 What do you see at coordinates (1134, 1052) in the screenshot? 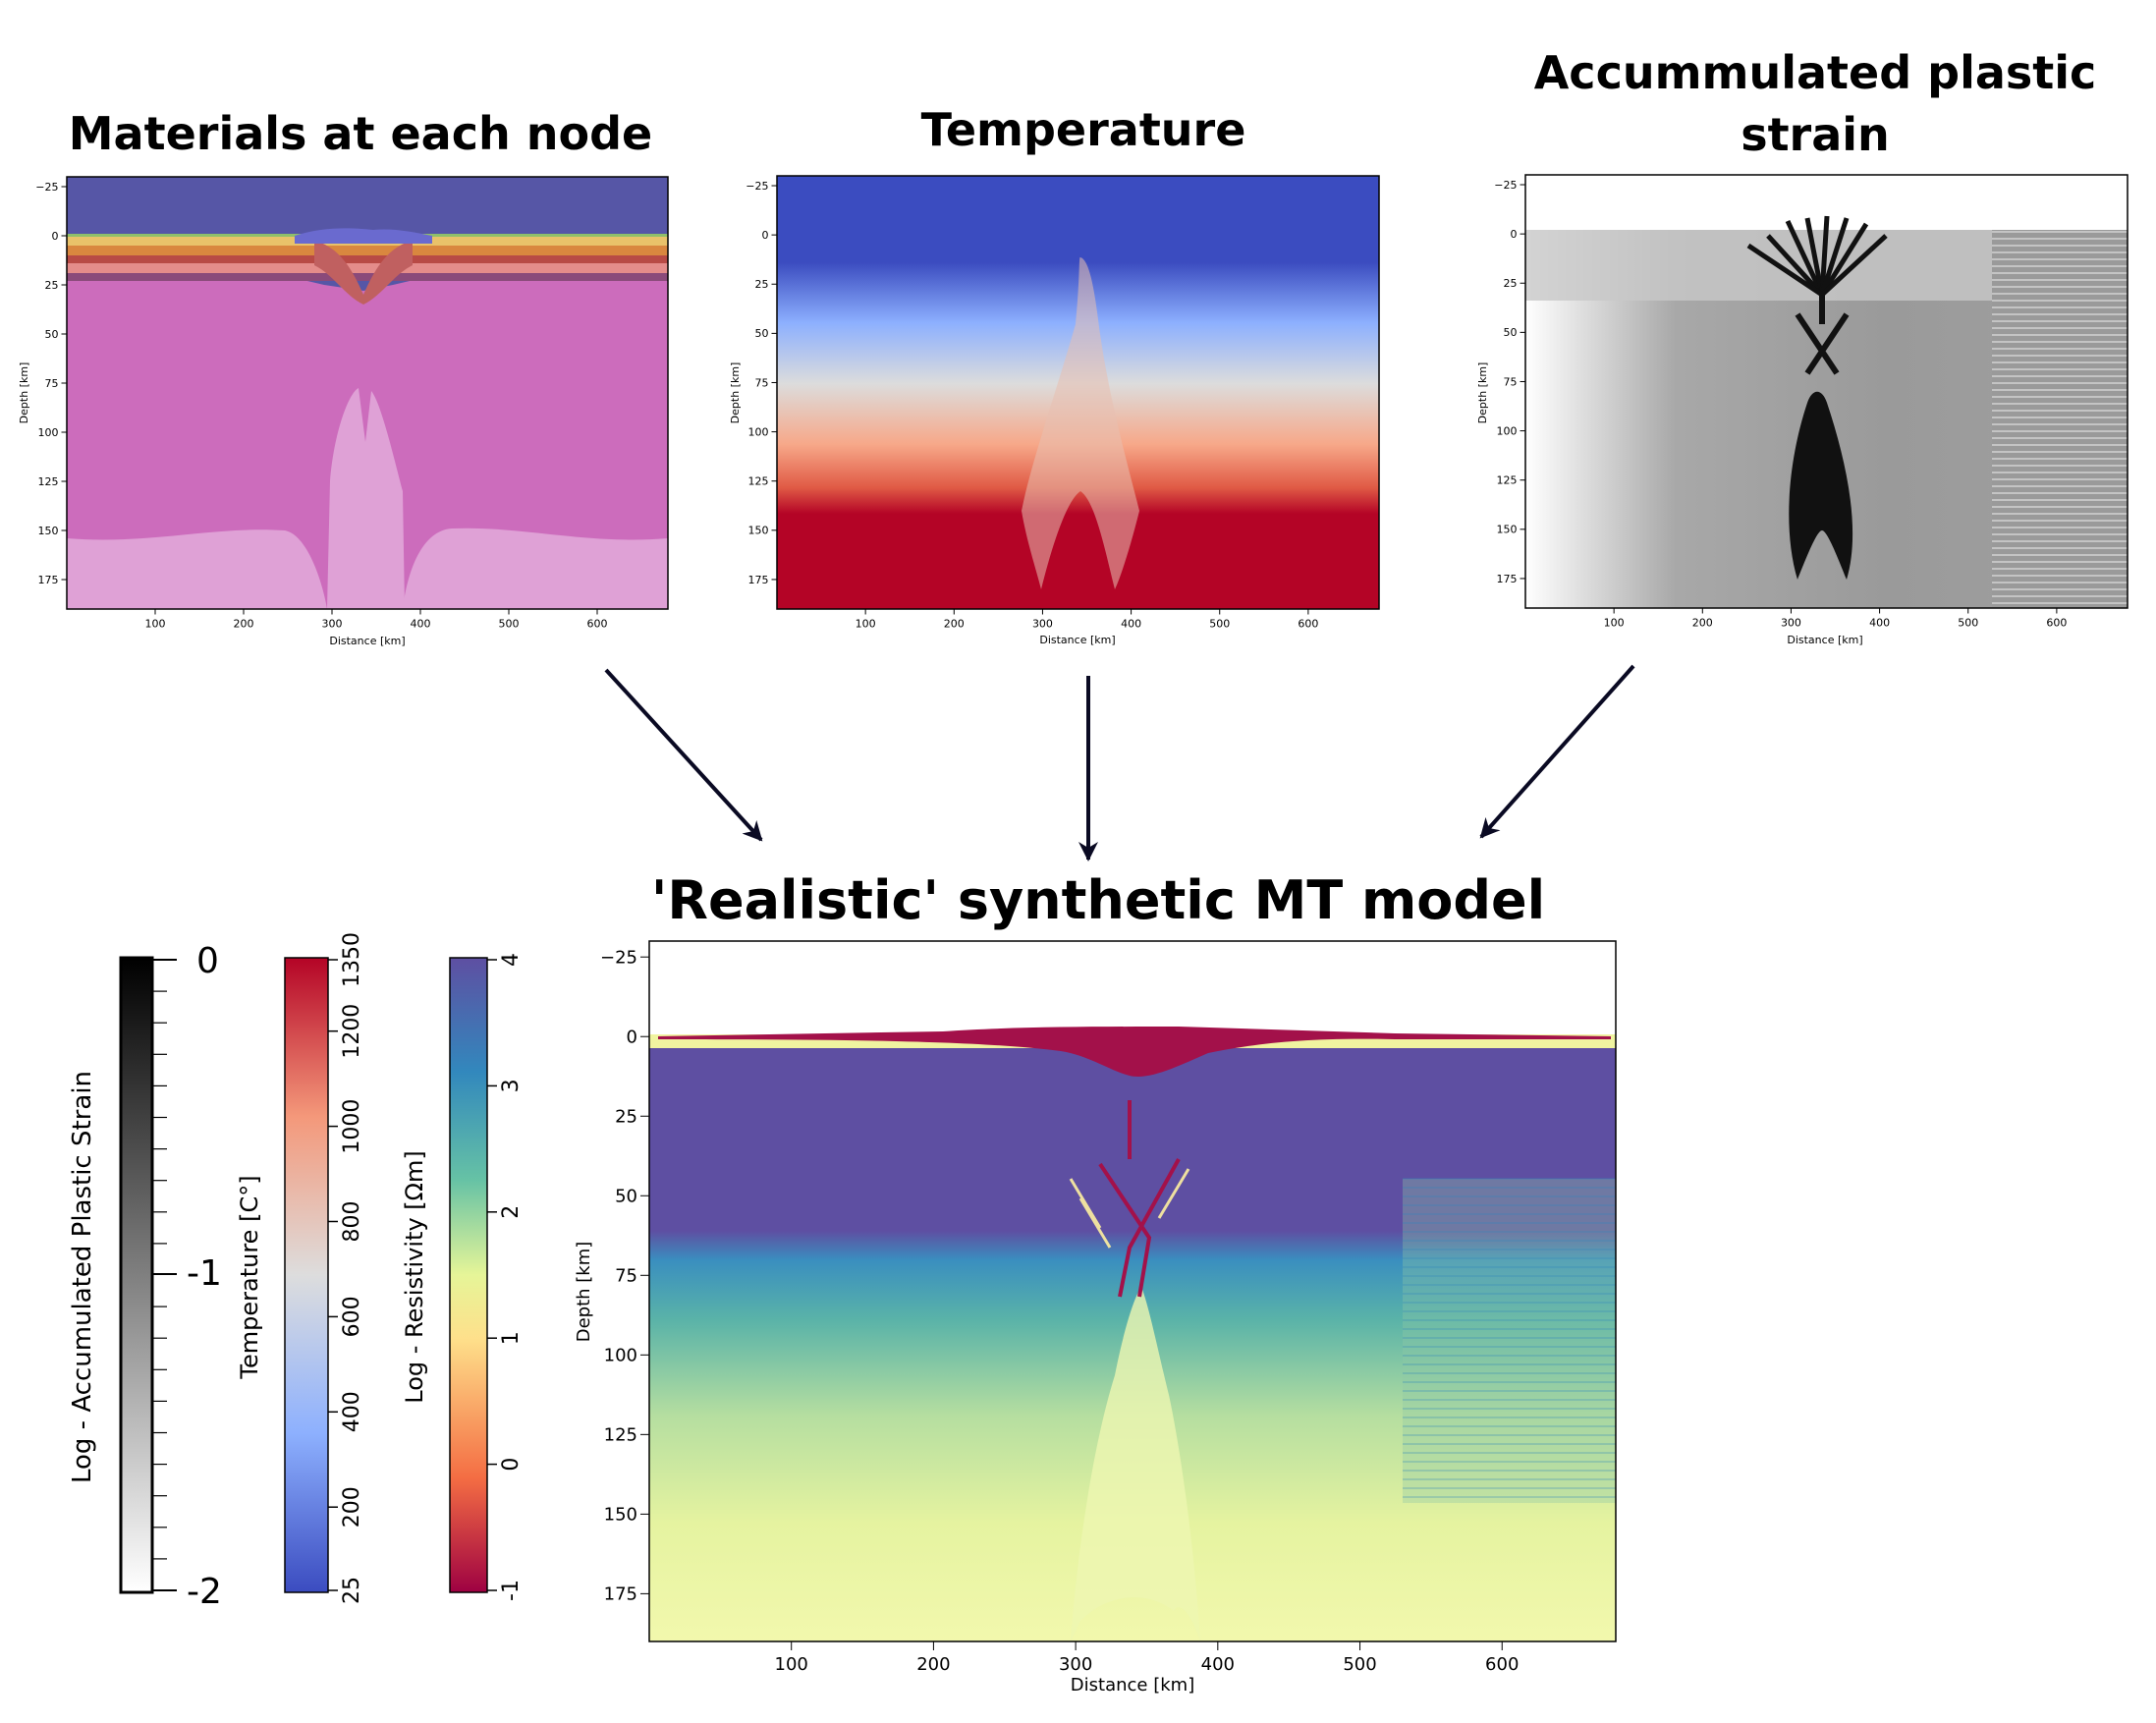
I see `mt-conductive-surface` at bounding box center [1134, 1052].